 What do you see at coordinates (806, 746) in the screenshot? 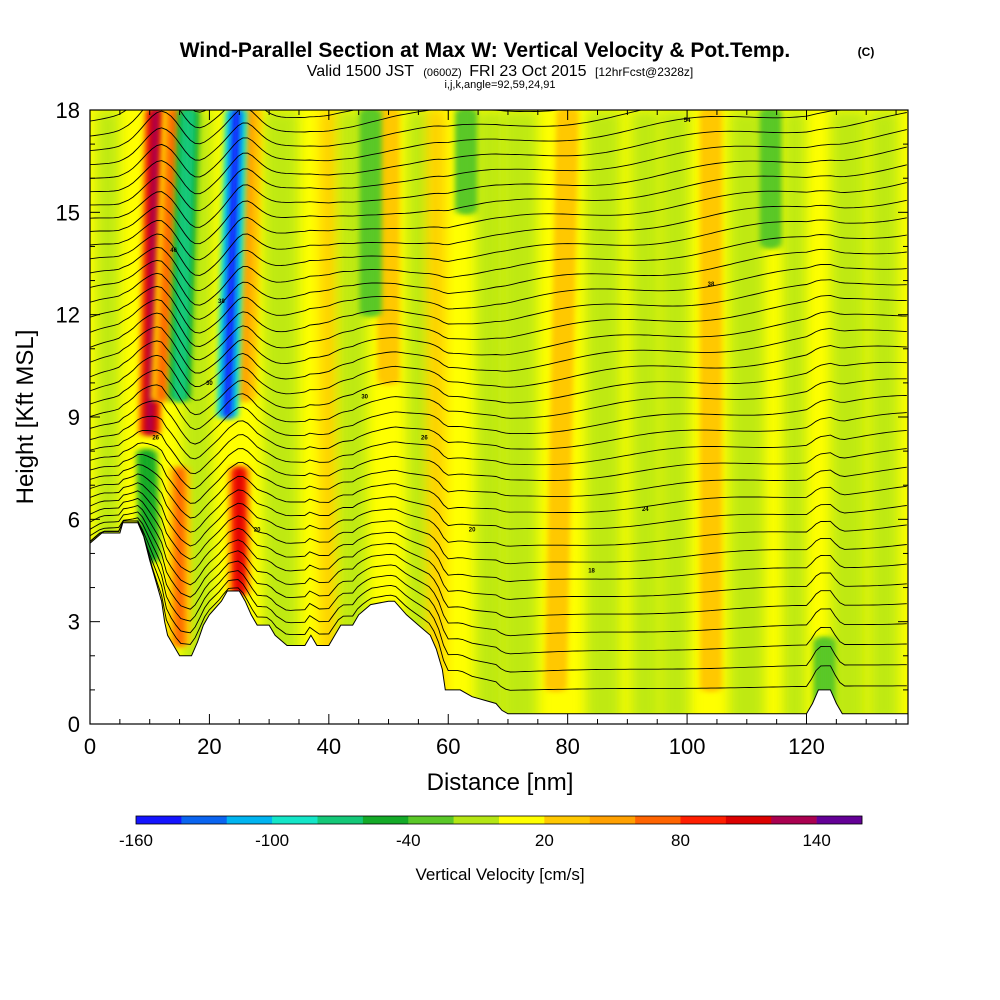
I see `x-tick-label: 120` at bounding box center [806, 746].